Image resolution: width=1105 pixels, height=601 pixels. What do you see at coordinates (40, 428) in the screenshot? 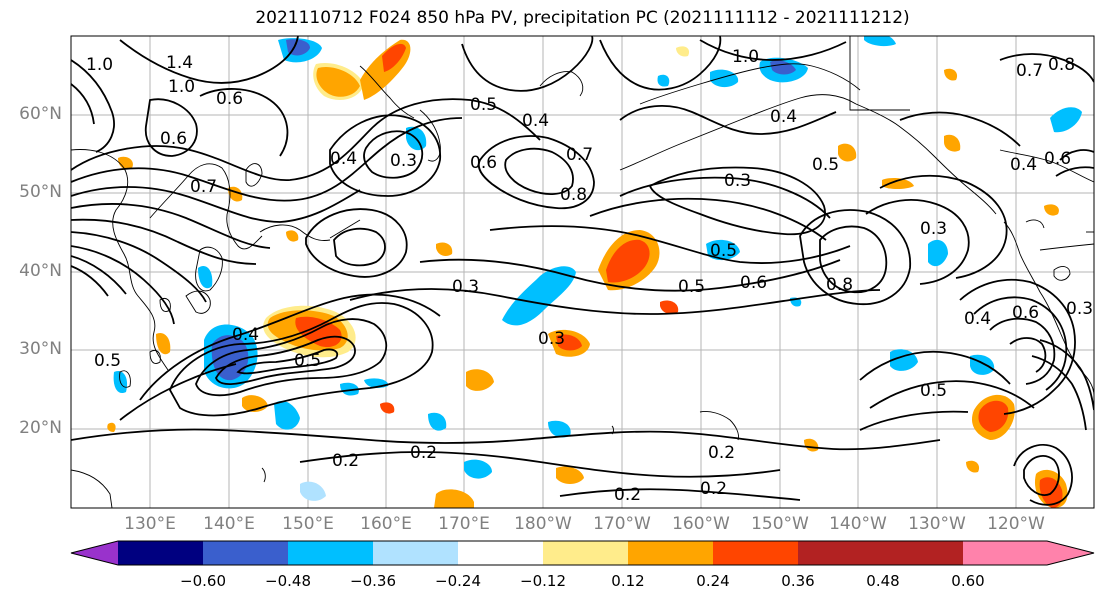
I see `lat-label: 20°N` at bounding box center [40, 428].